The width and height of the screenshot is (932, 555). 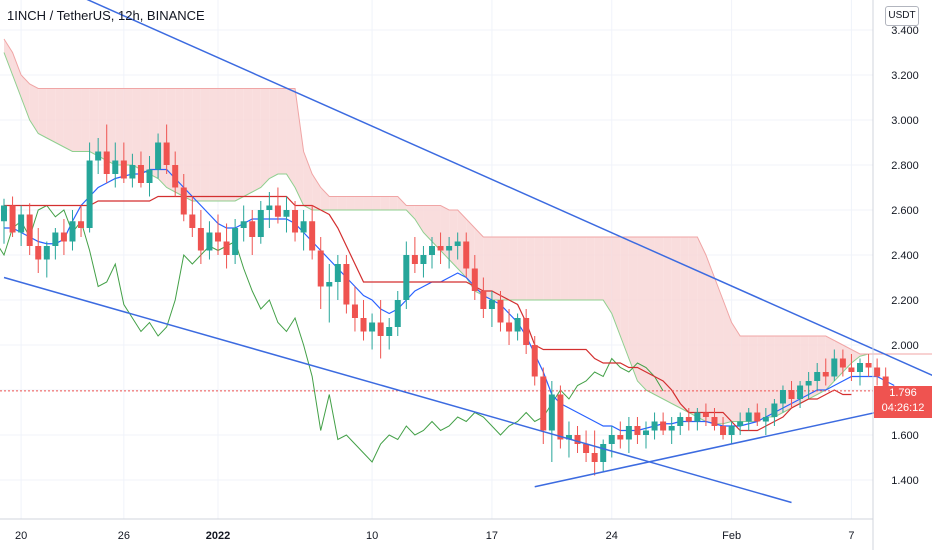 What do you see at coordinates (372, 536) in the screenshot?
I see `time-tick-label: 10` at bounding box center [372, 536].